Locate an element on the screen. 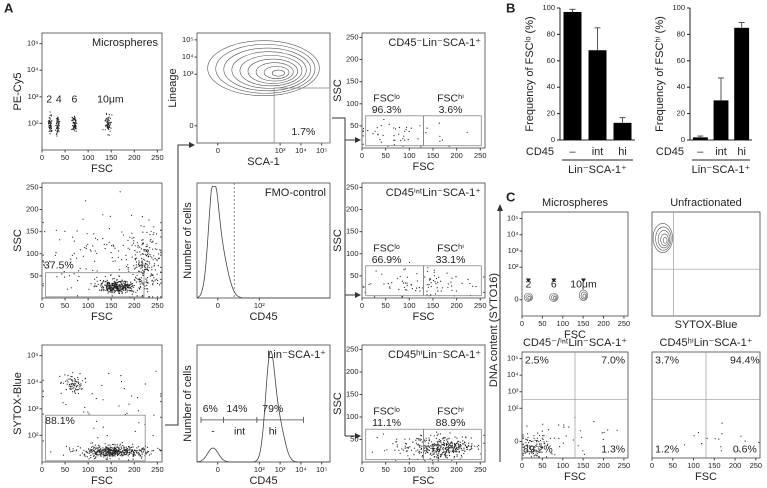 Image resolution: width=767 pixels, height=488 pixels. x-tick-label: 0 is located at coordinates (218, 469).